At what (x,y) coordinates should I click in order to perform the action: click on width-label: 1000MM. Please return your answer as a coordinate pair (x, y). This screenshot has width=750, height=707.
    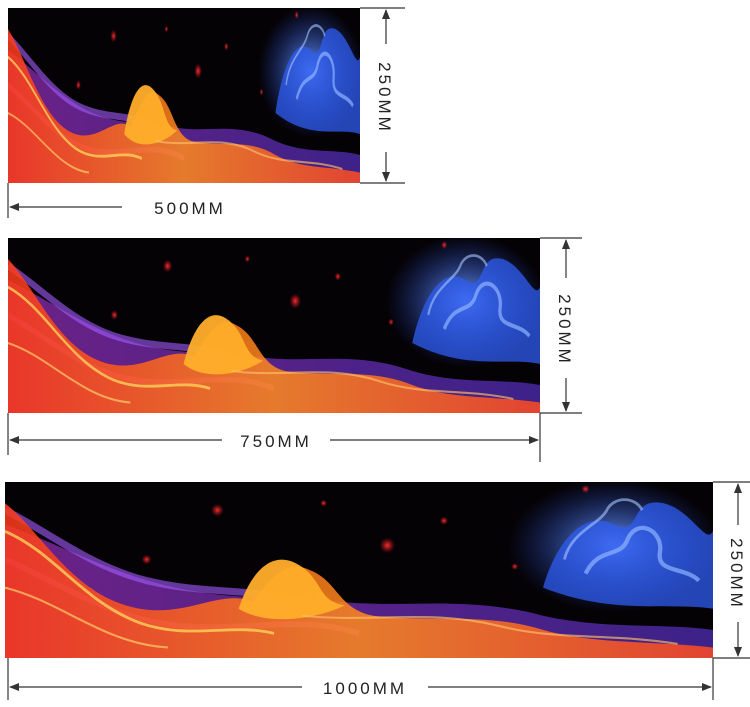
    Looking at the image, I should click on (365, 688).